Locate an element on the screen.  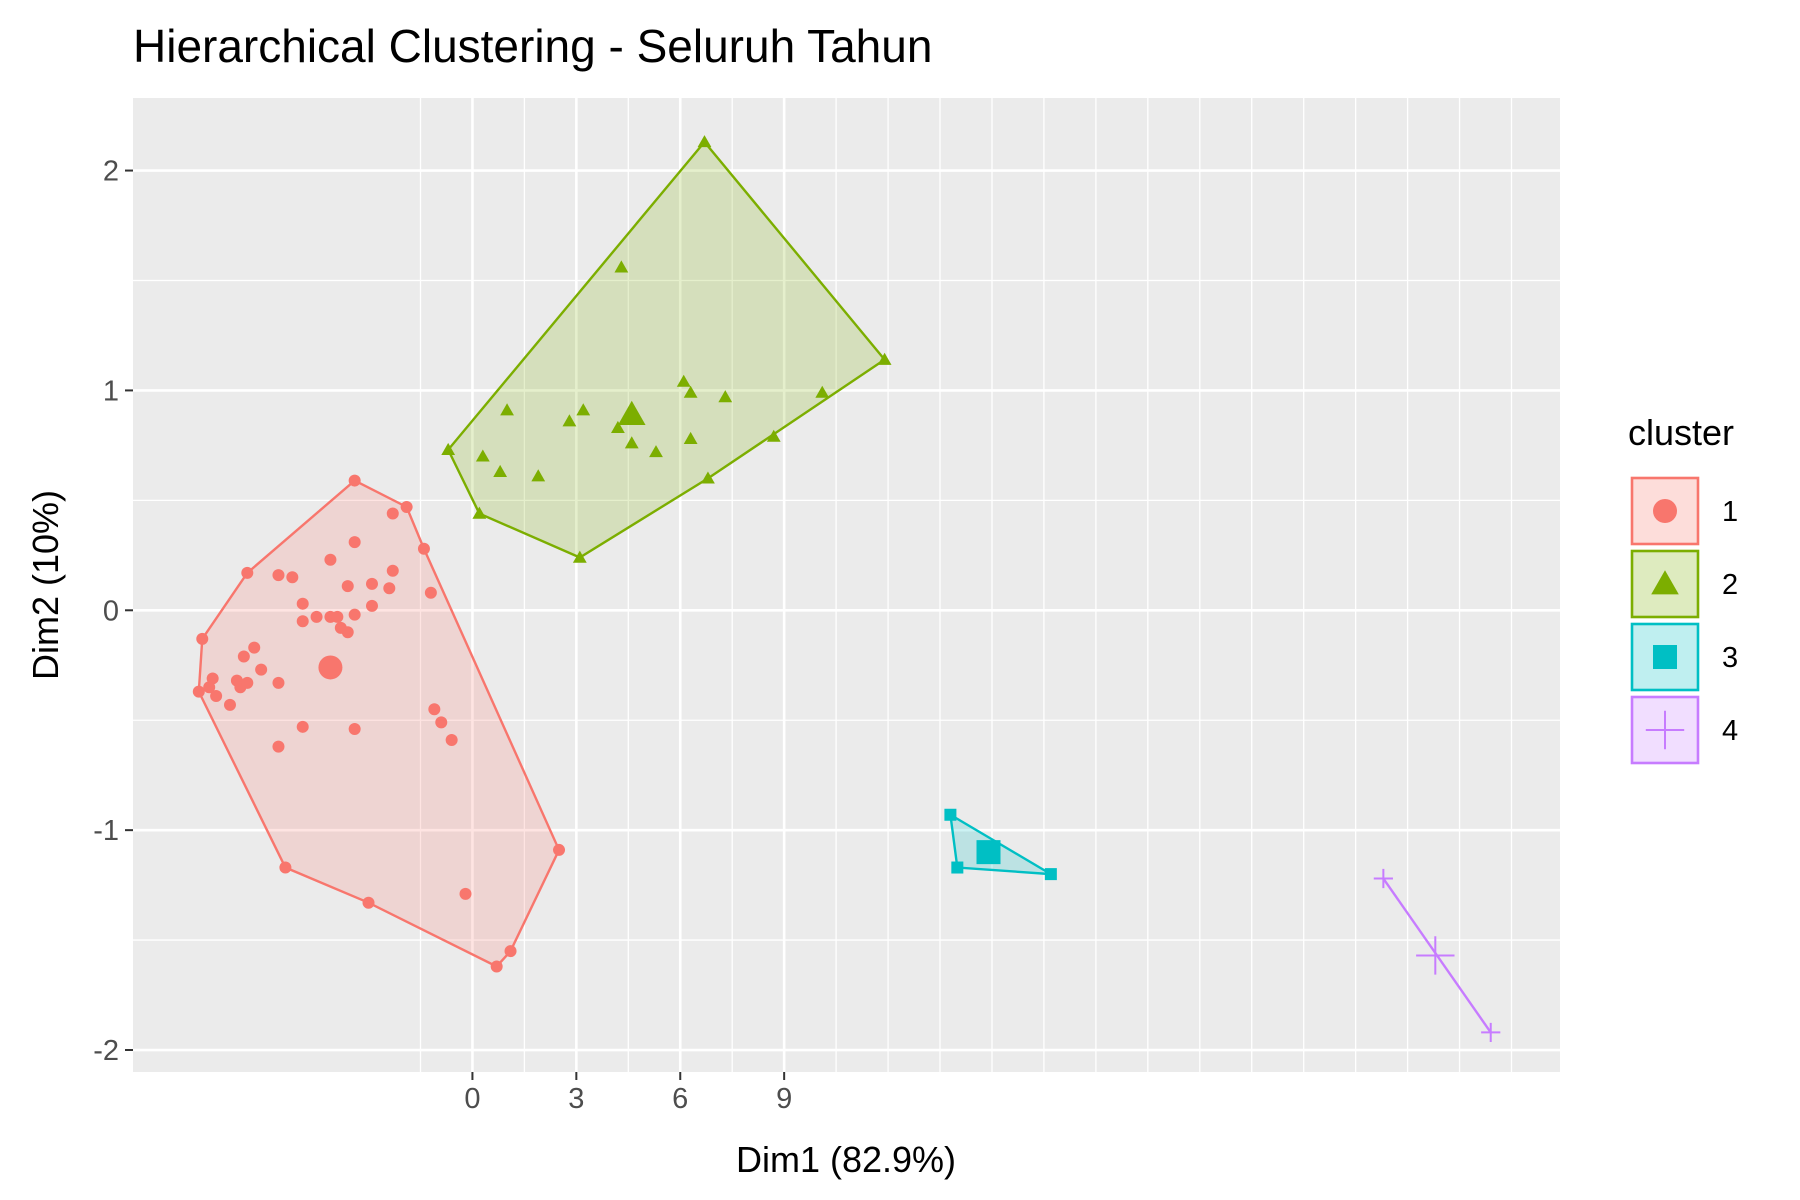
y-tick-label: -1 is located at coordinates (106, 831).